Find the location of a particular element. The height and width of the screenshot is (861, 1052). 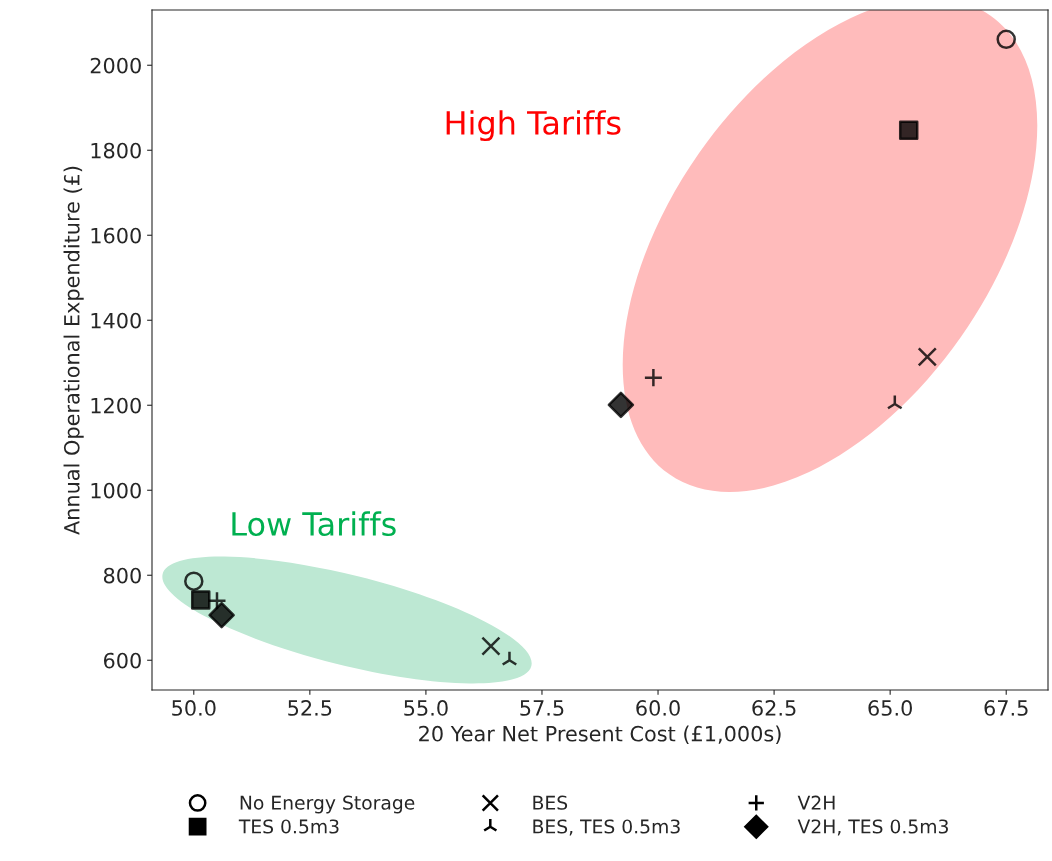

legend-label: TES 0.5m3 is located at coordinates (288, 826).